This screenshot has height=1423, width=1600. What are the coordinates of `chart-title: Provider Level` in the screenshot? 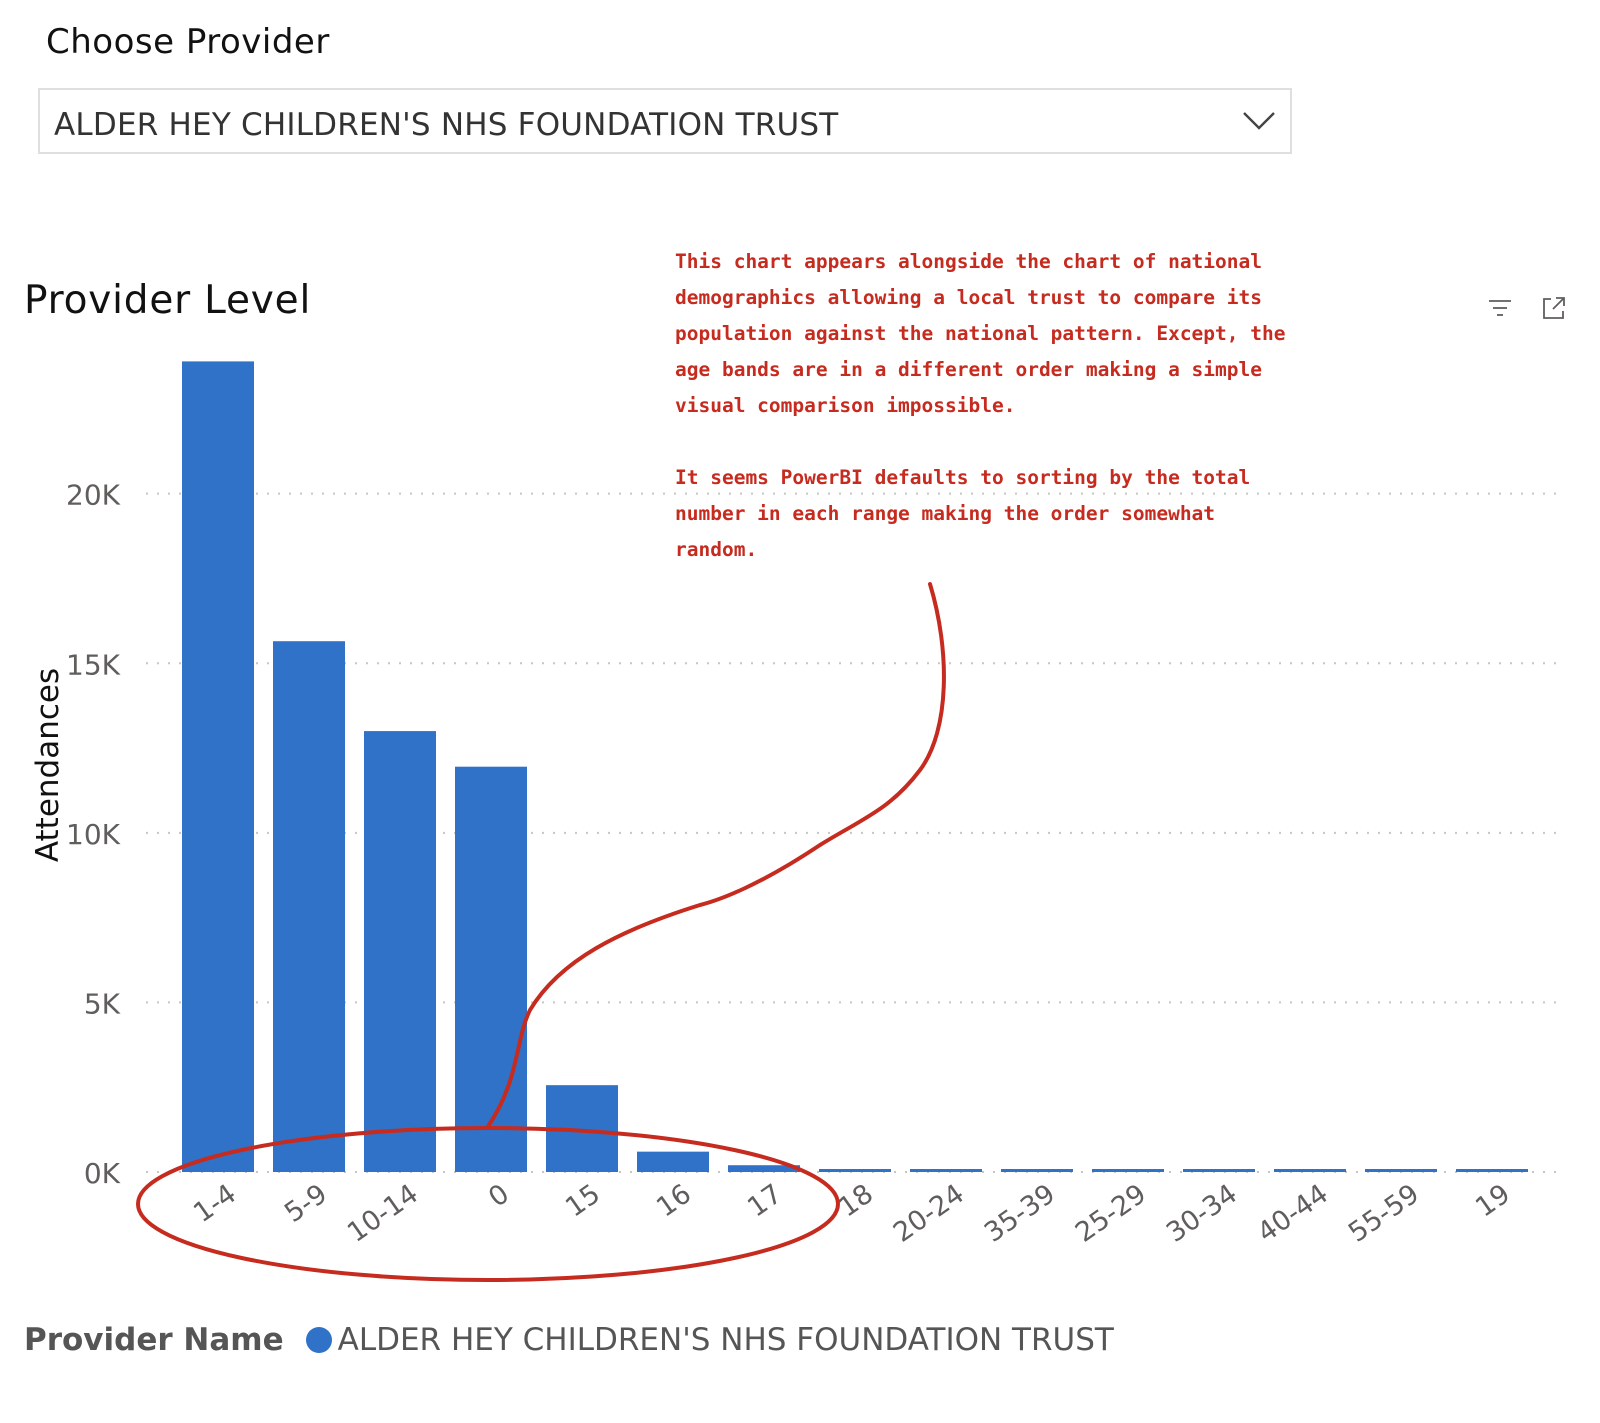 It's located at (168, 300).